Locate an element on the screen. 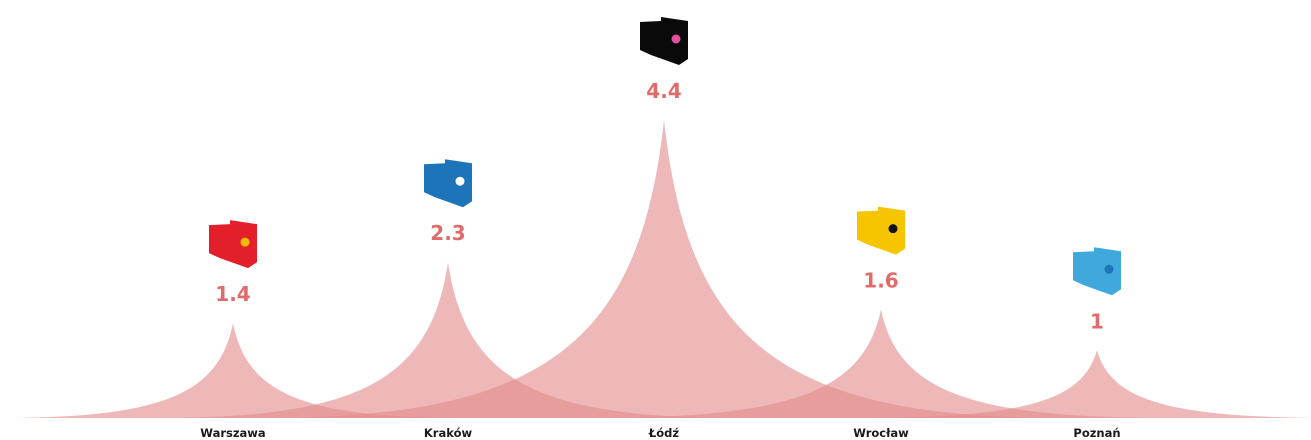 This screenshot has width=1311, height=440. tick-label-wroclaw: Wrocław is located at coordinates (881, 433).